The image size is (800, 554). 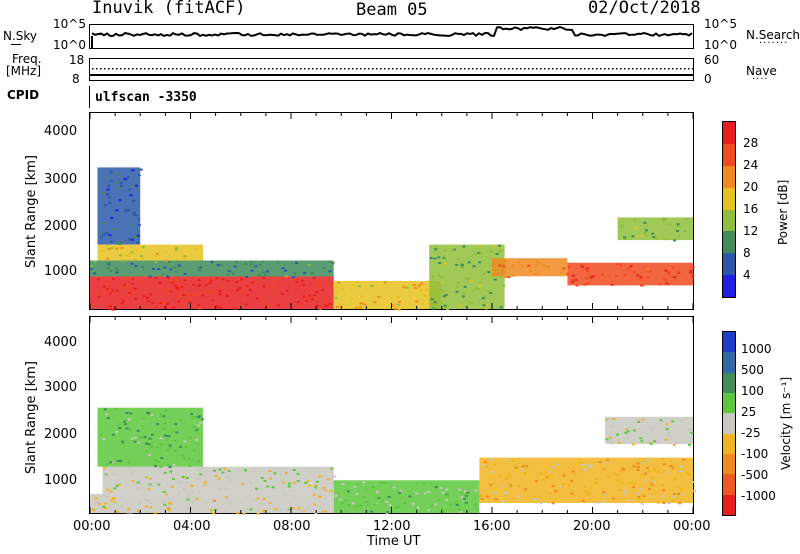 I want to click on colorbar-segment, so click(x=729, y=198).